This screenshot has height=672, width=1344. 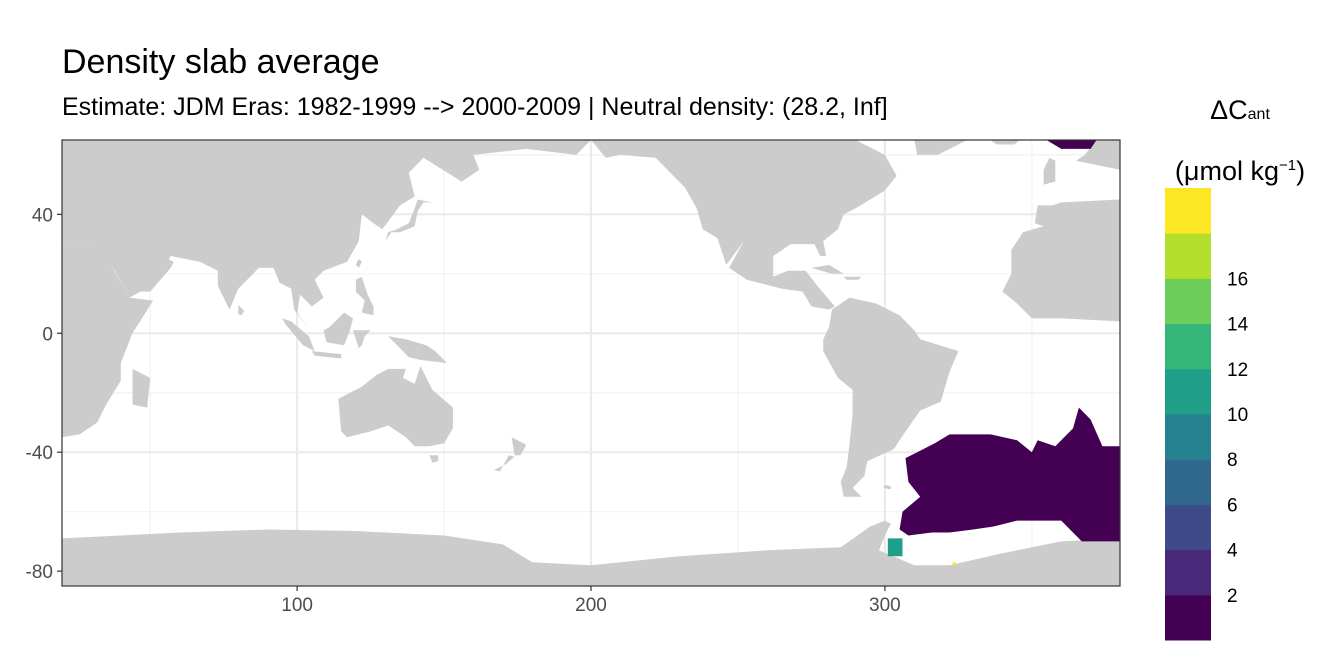 What do you see at coordinates (1226, 171) in the screenshot?
I see `legend-units-prefix: (μmol kg` at bounding box center [1226, 171].